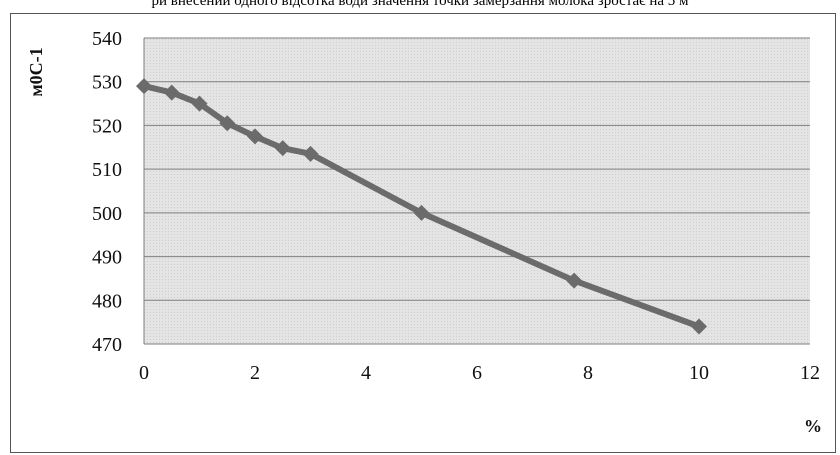 The height and width of the screenshot is (455, 840). I want to click on x-tick-label: 10, so click(699, 373).